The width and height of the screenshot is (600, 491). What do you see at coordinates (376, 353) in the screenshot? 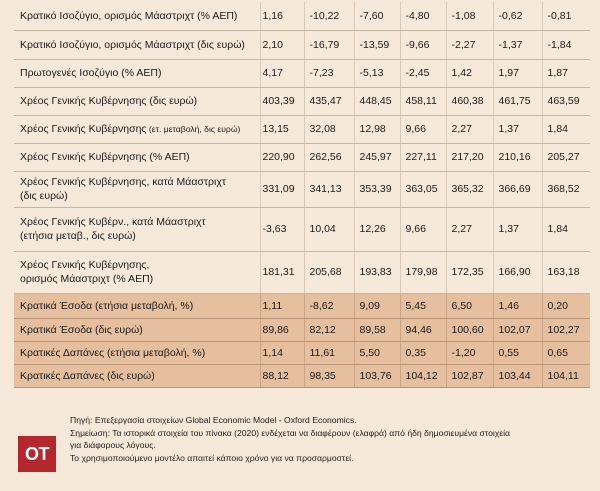
I see `value-cell: 5,50` at bounding box center [376, 353].